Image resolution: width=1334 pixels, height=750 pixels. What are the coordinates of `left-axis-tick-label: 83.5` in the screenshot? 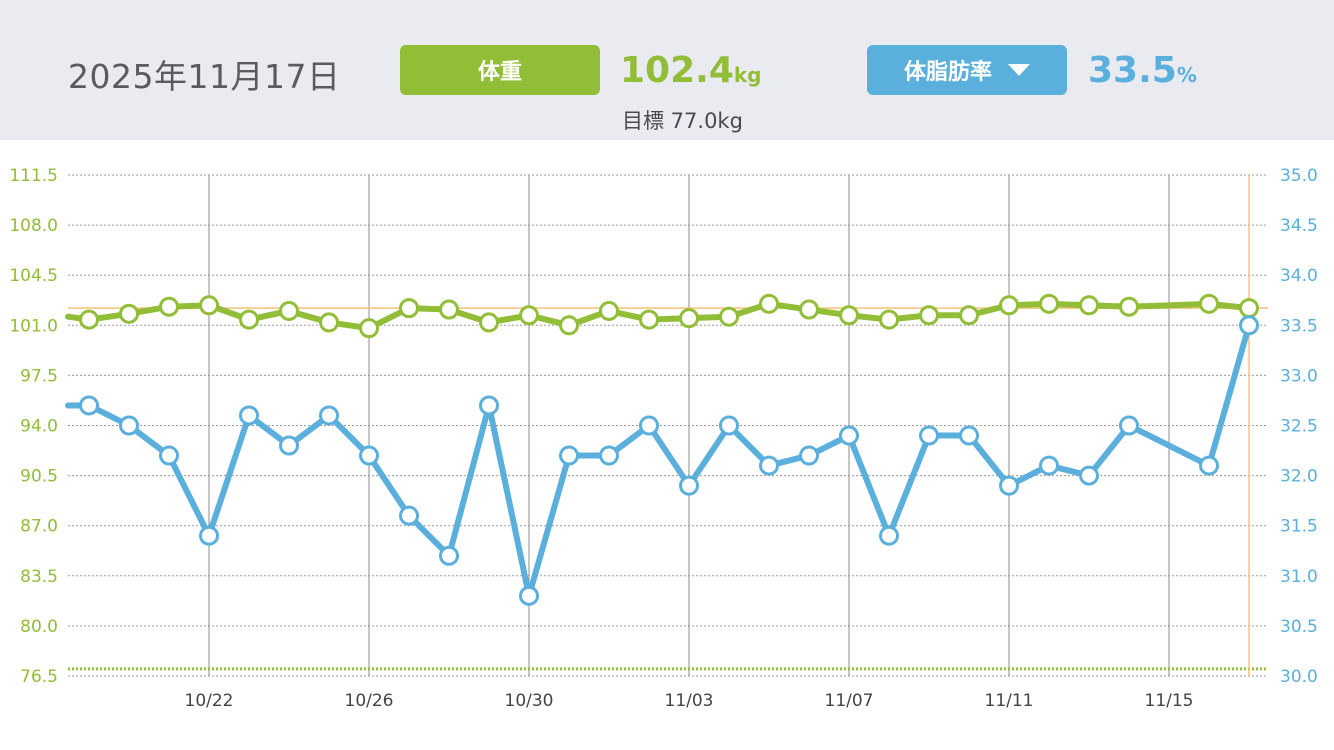 It's located at (39, 577).